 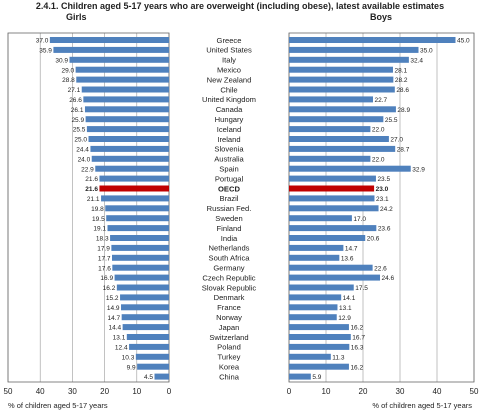 I want to click on girls-value-label: 17.7, so click(x=104, y=258).